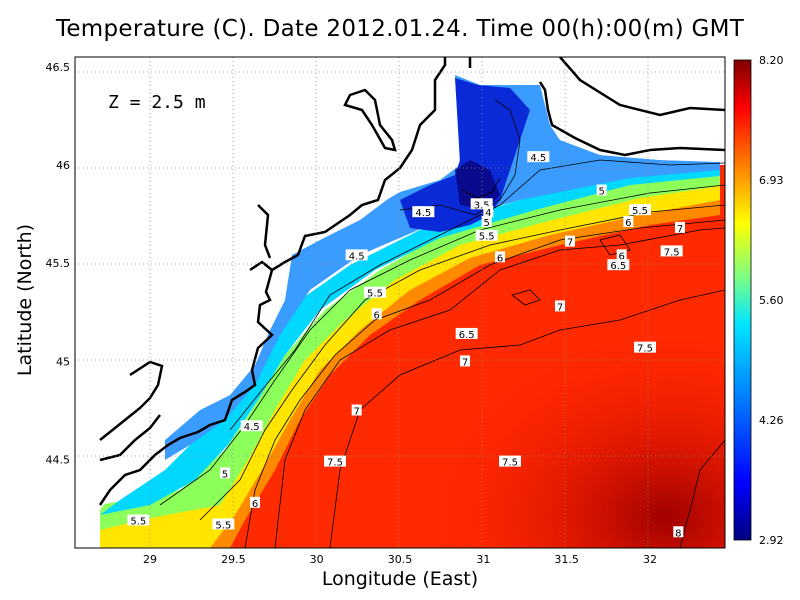 The height and width of the screenshot is (600, 800). I want to click on contour-3.5, so click(481, 188).